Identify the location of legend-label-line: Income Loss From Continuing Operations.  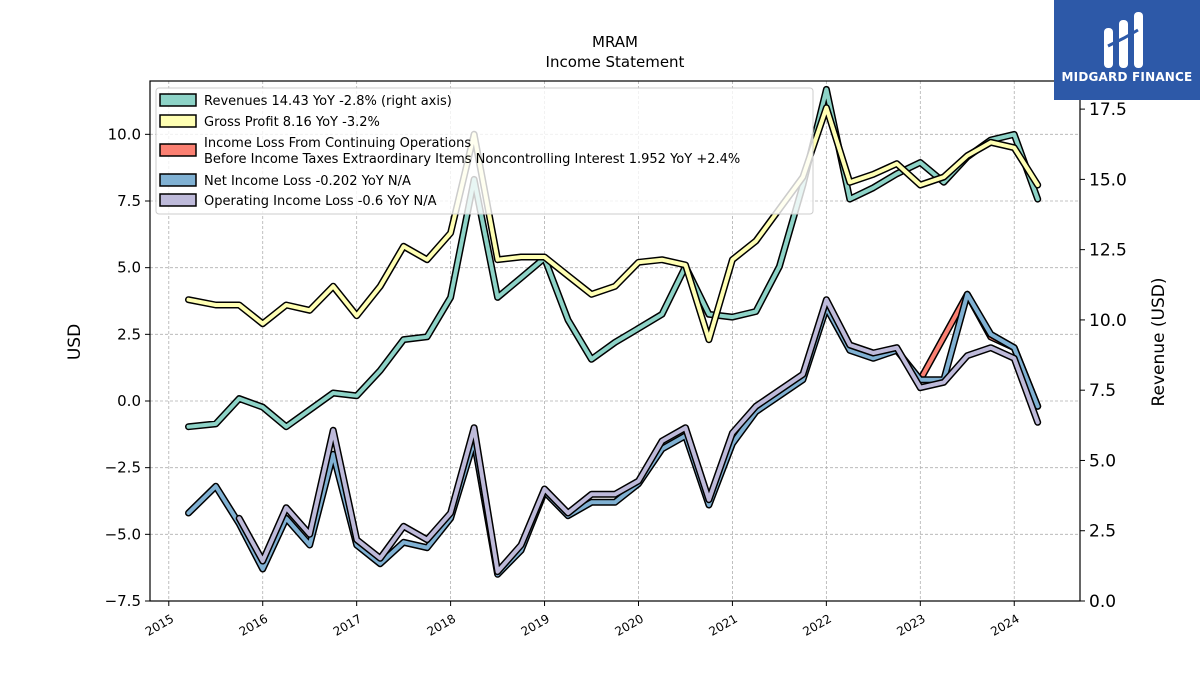
(337, 143).